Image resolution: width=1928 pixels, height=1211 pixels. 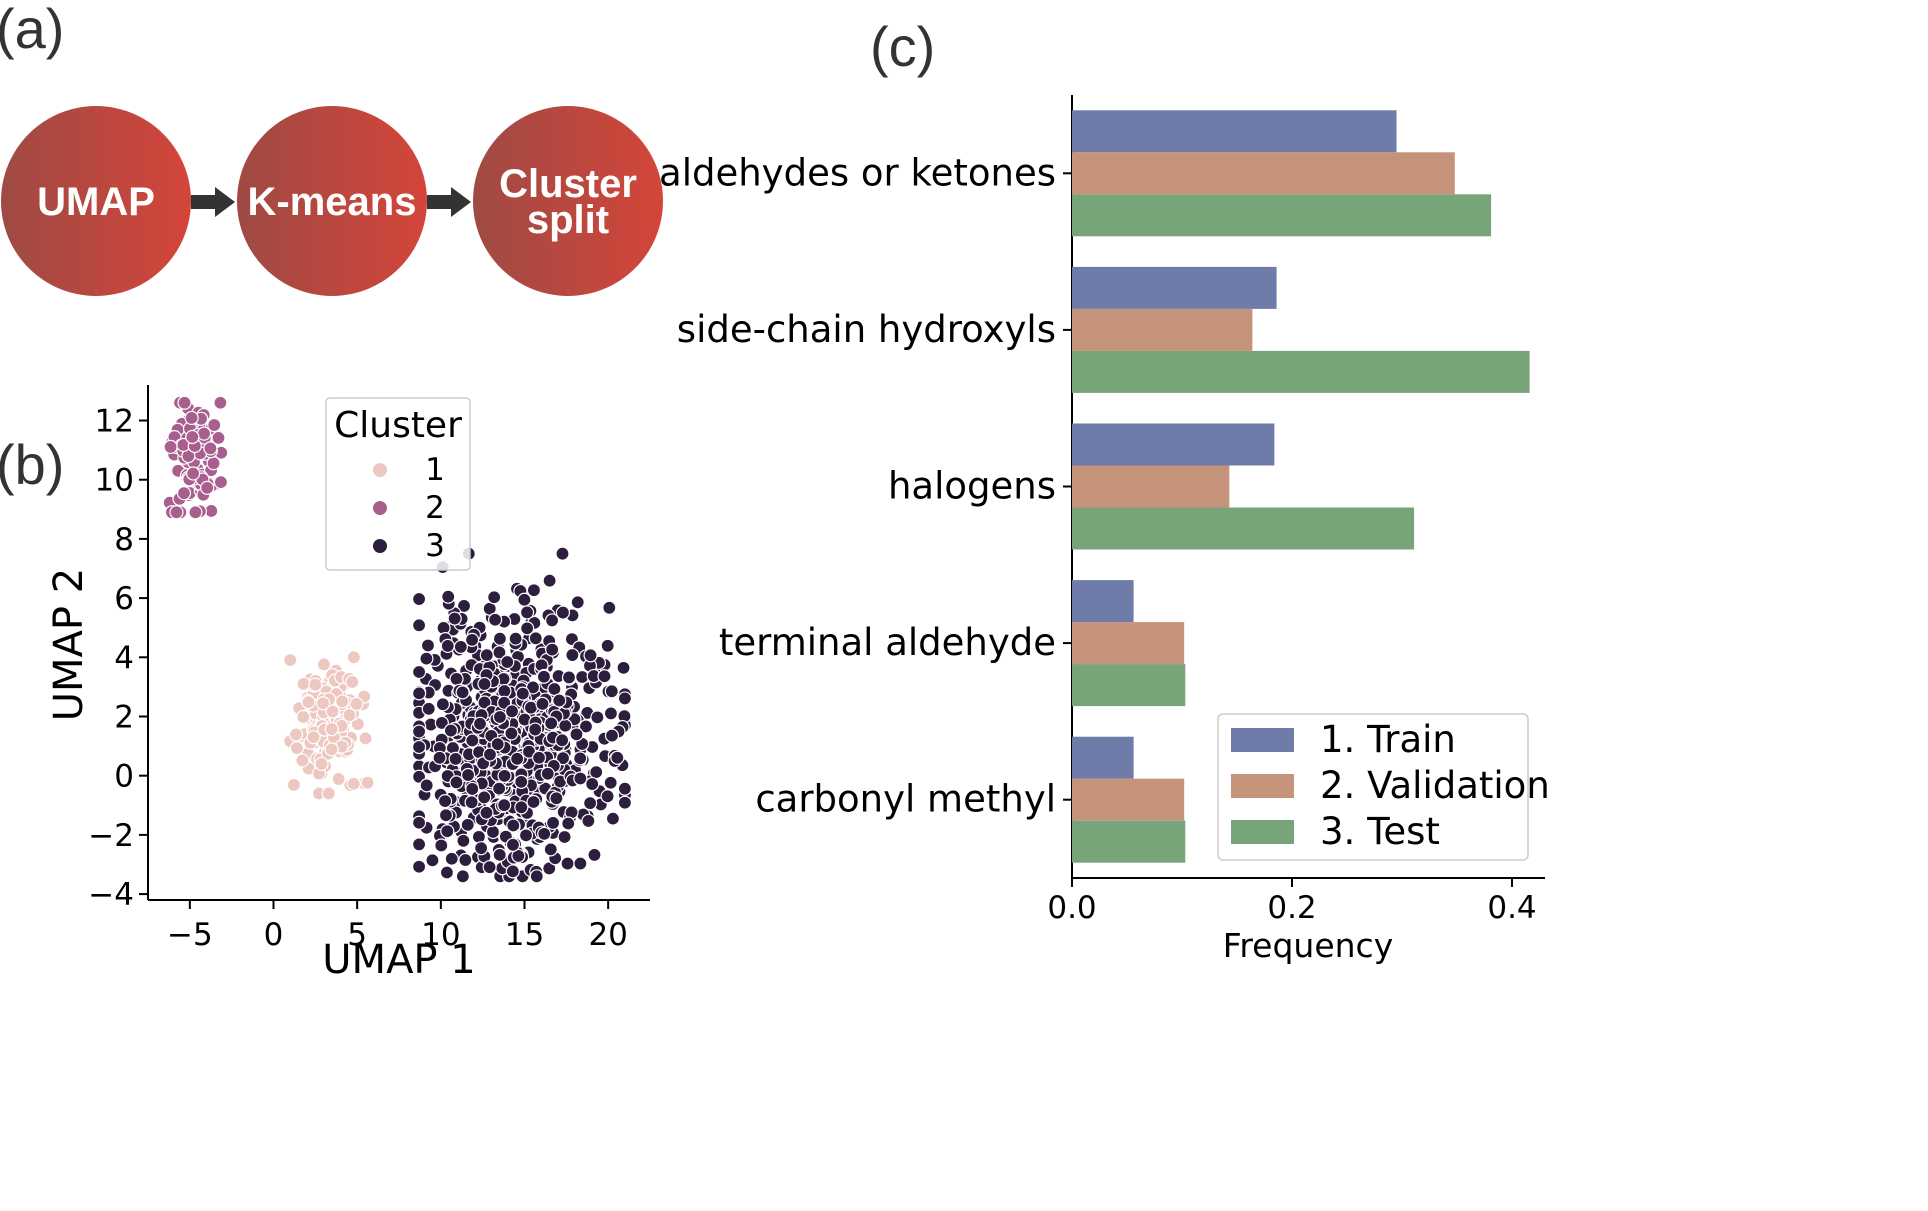 I want to click on scatter-y-tick-label: −4, so click(x=111, y=895).